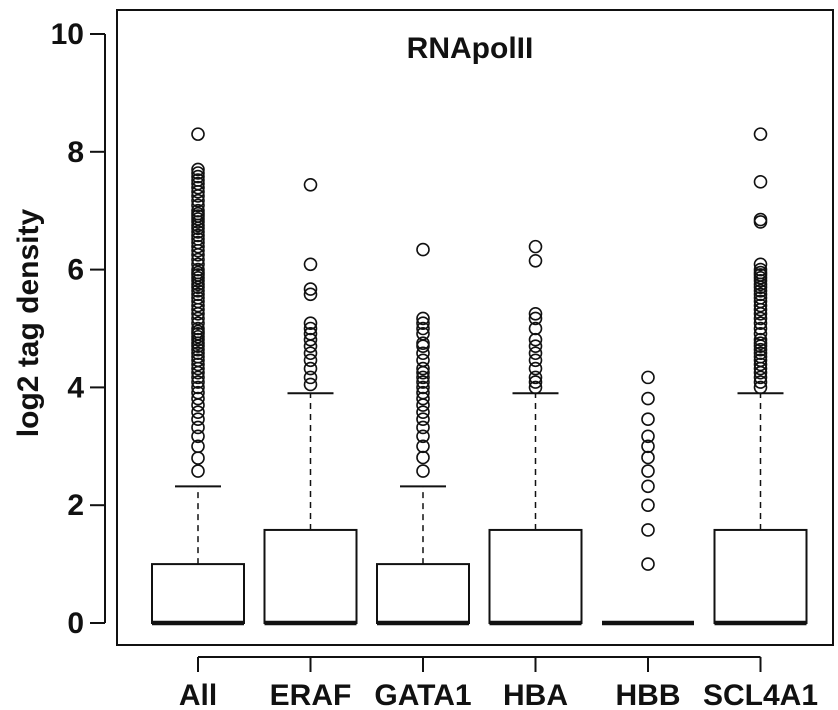  I want to click on y-tick-label-0: 0, so click(75, 623).